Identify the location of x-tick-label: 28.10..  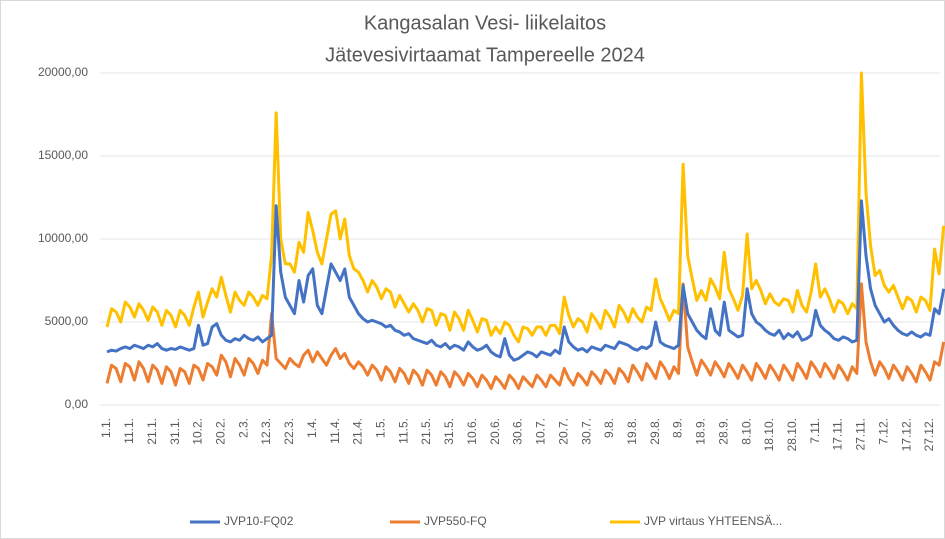
(792, 434).